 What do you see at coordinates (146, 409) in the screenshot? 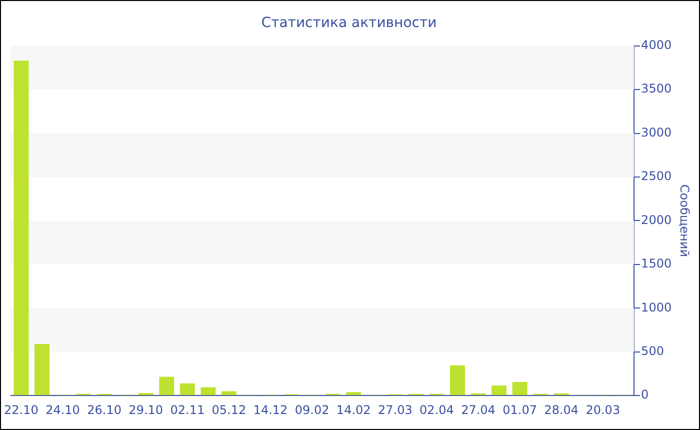
I see `x-tick-label: 29.10` at bounding box center [146, 409].